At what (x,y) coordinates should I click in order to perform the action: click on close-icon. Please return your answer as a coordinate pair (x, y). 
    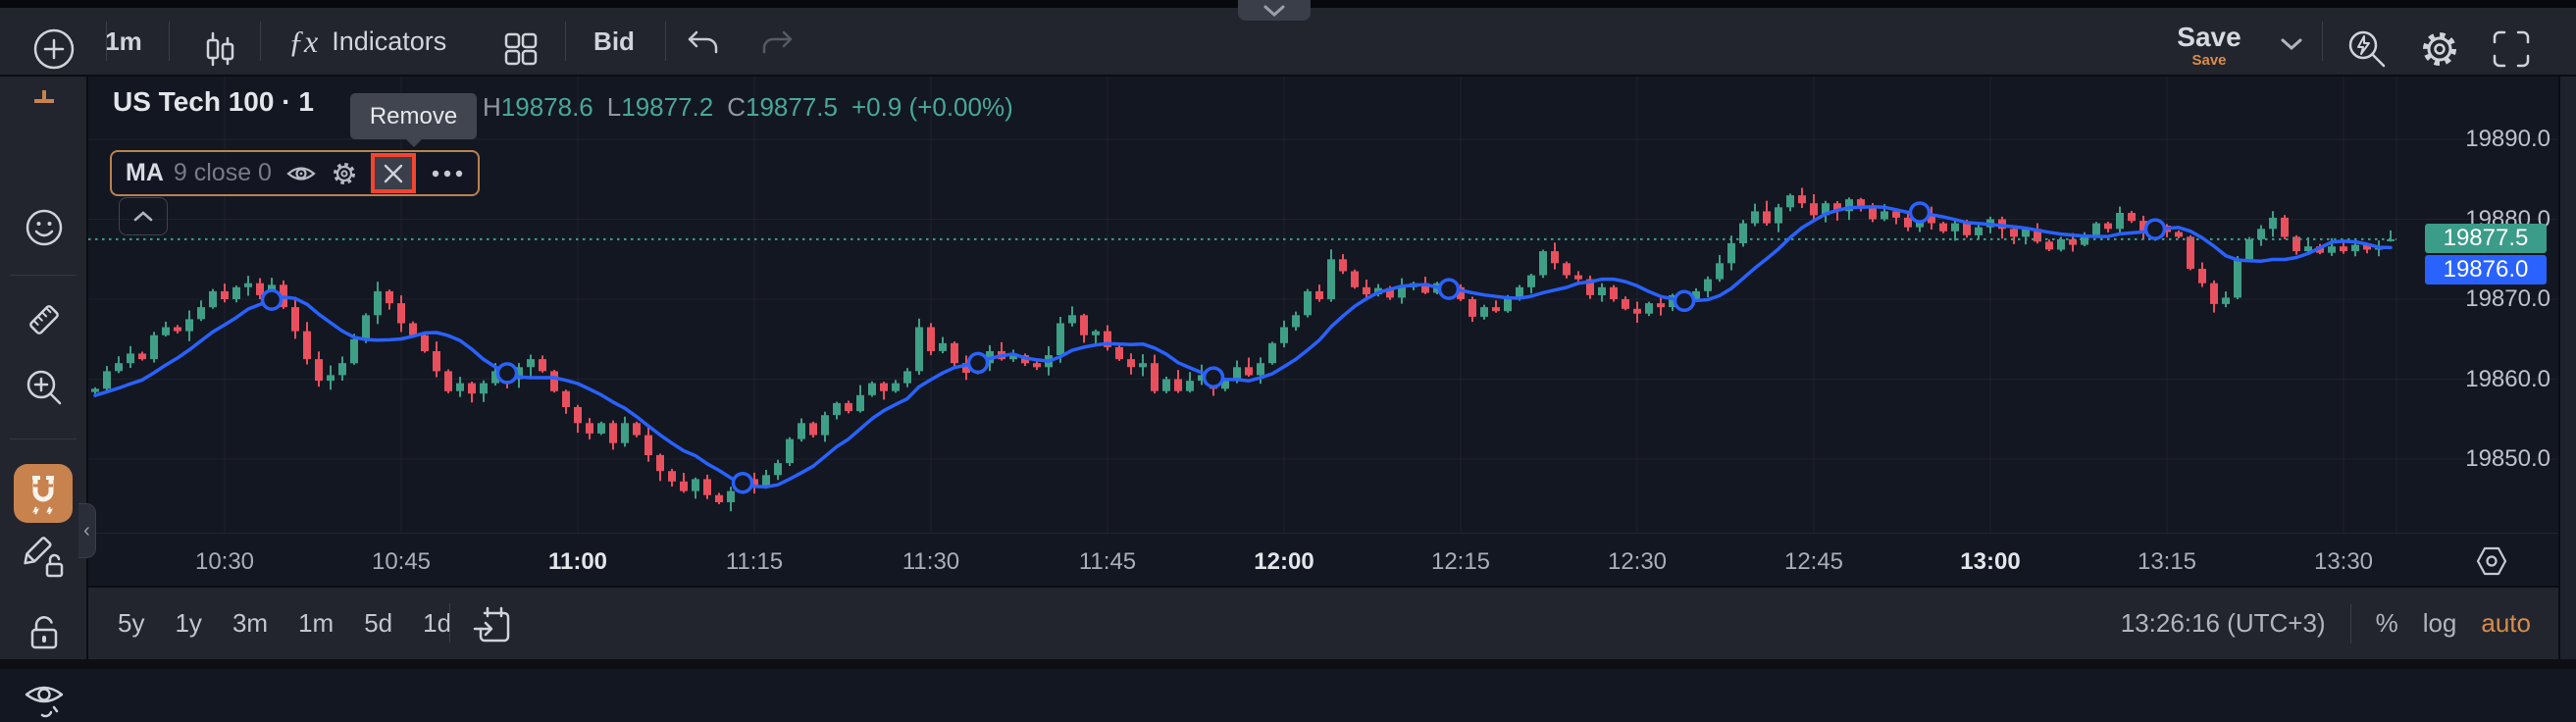
    Looking at the image, I should click on (393, 173).